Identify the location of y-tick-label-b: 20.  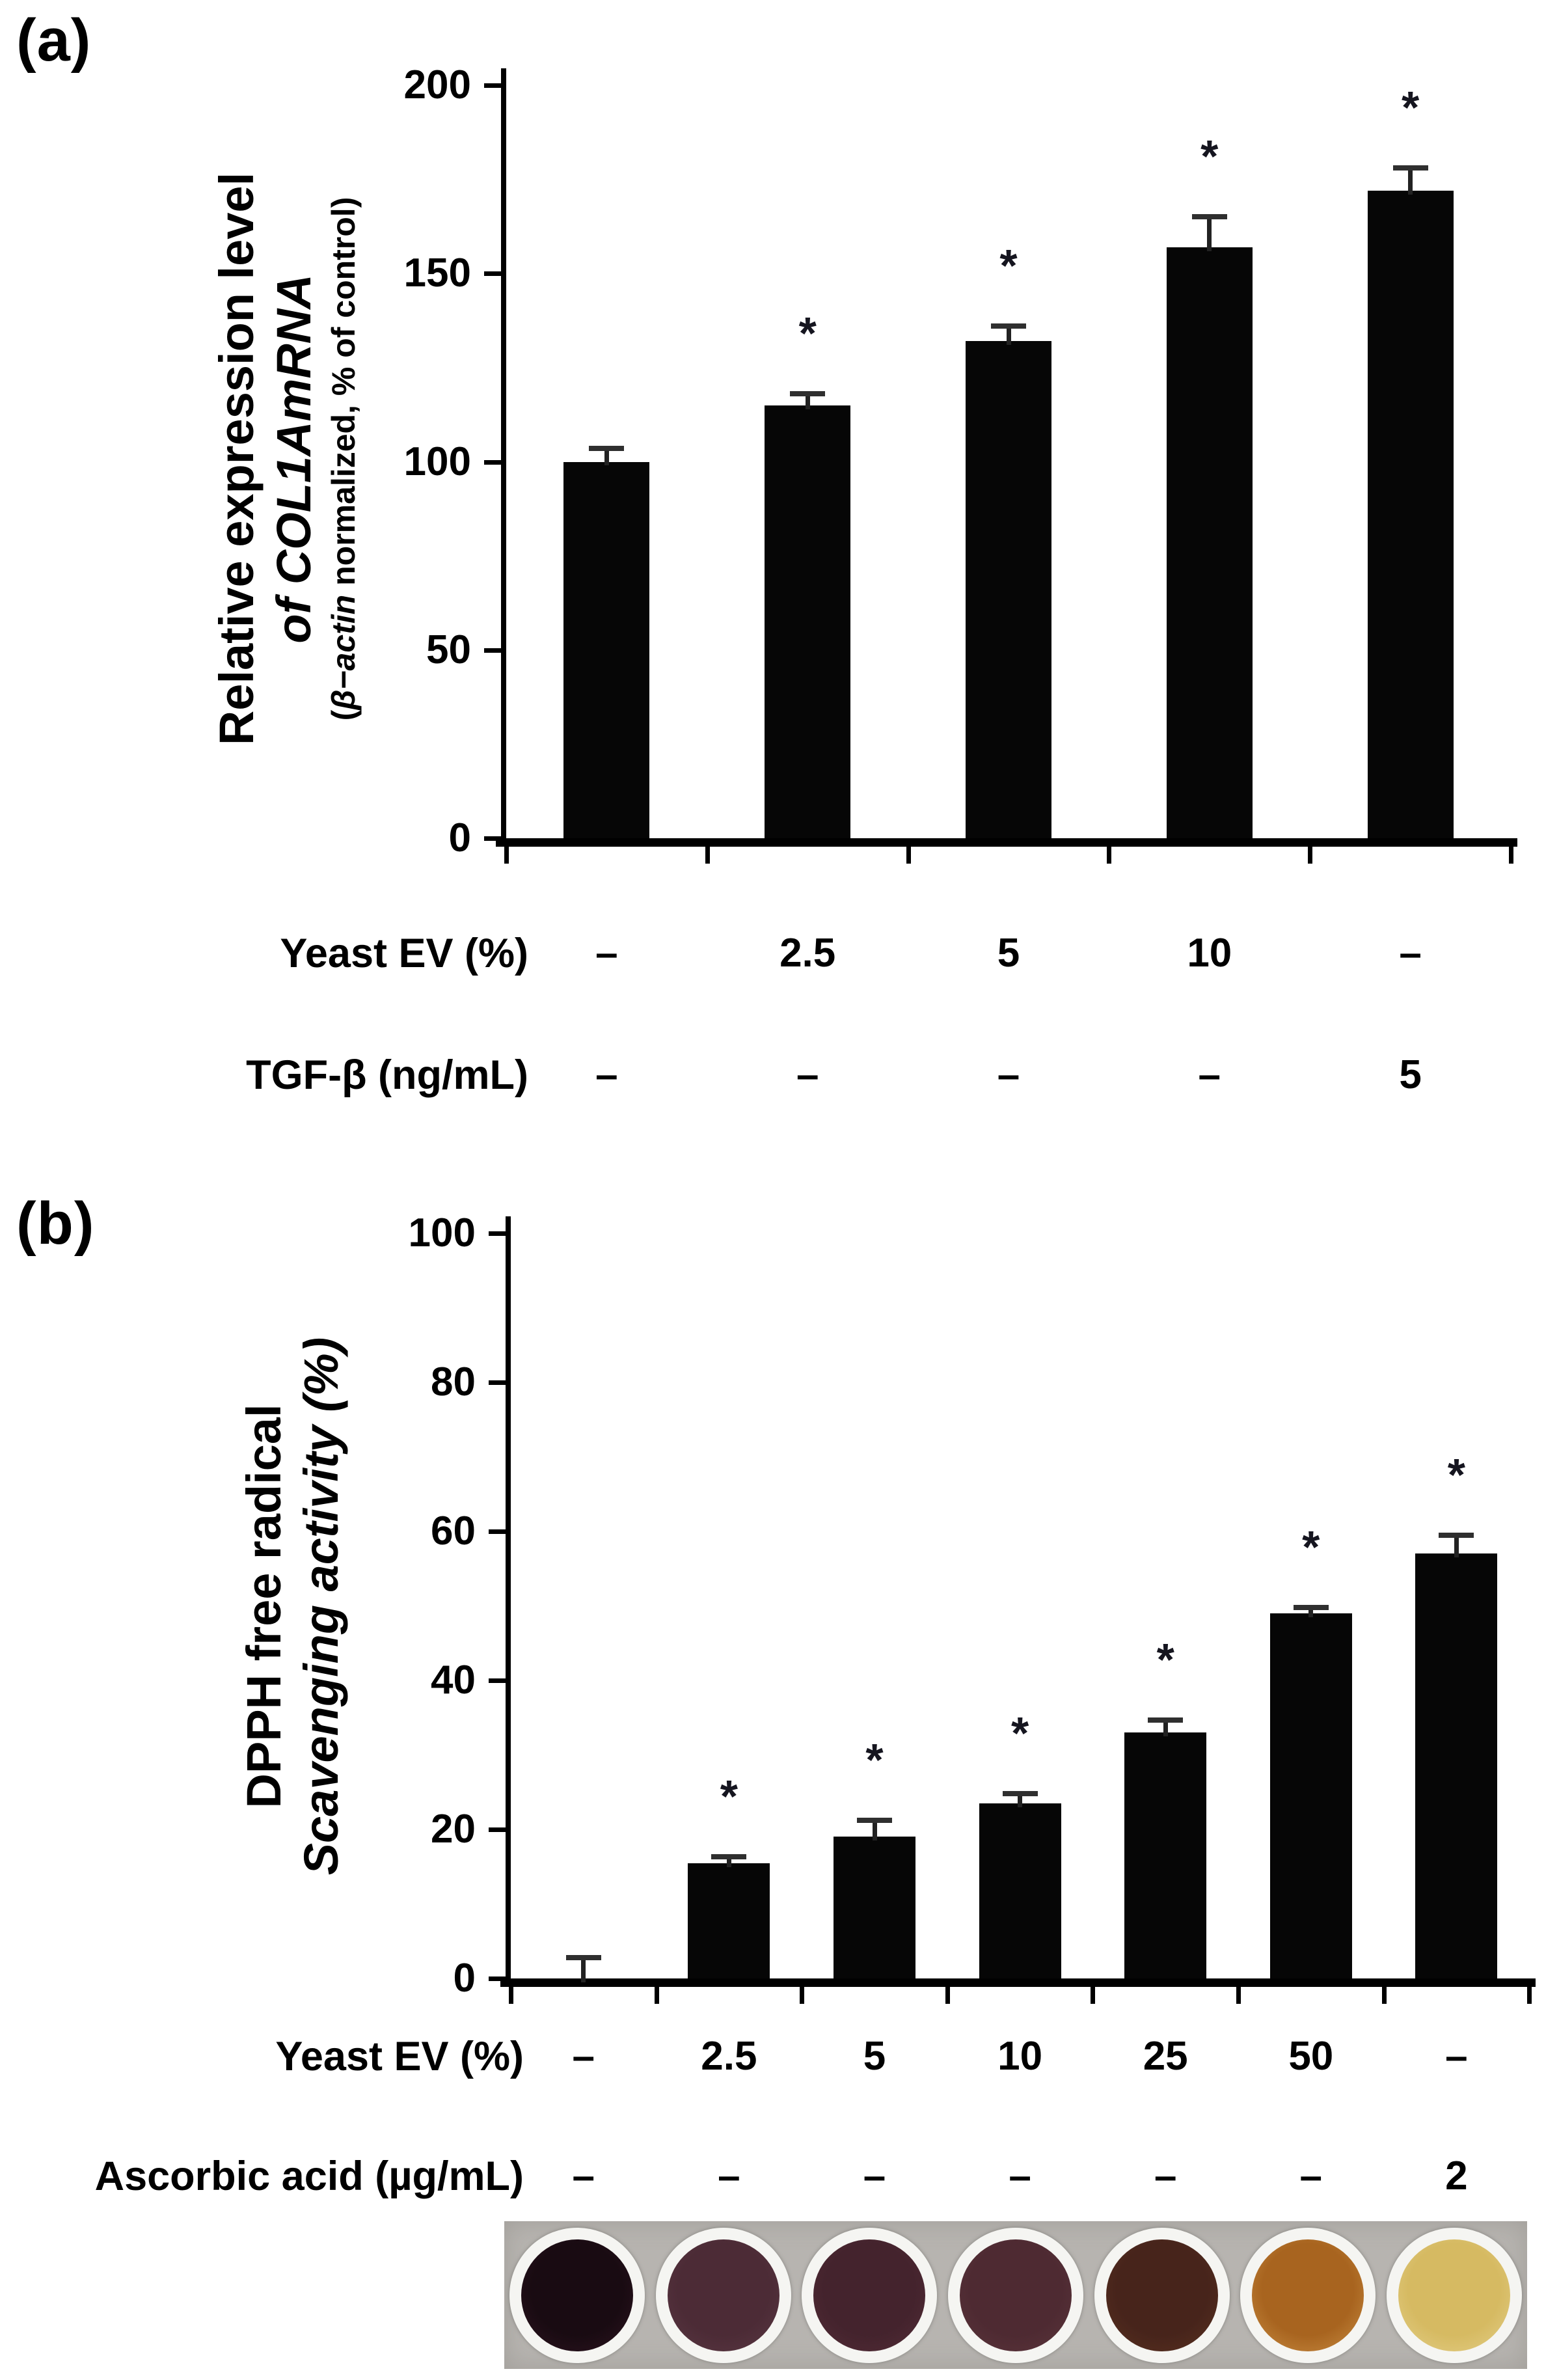
(453, 1829).